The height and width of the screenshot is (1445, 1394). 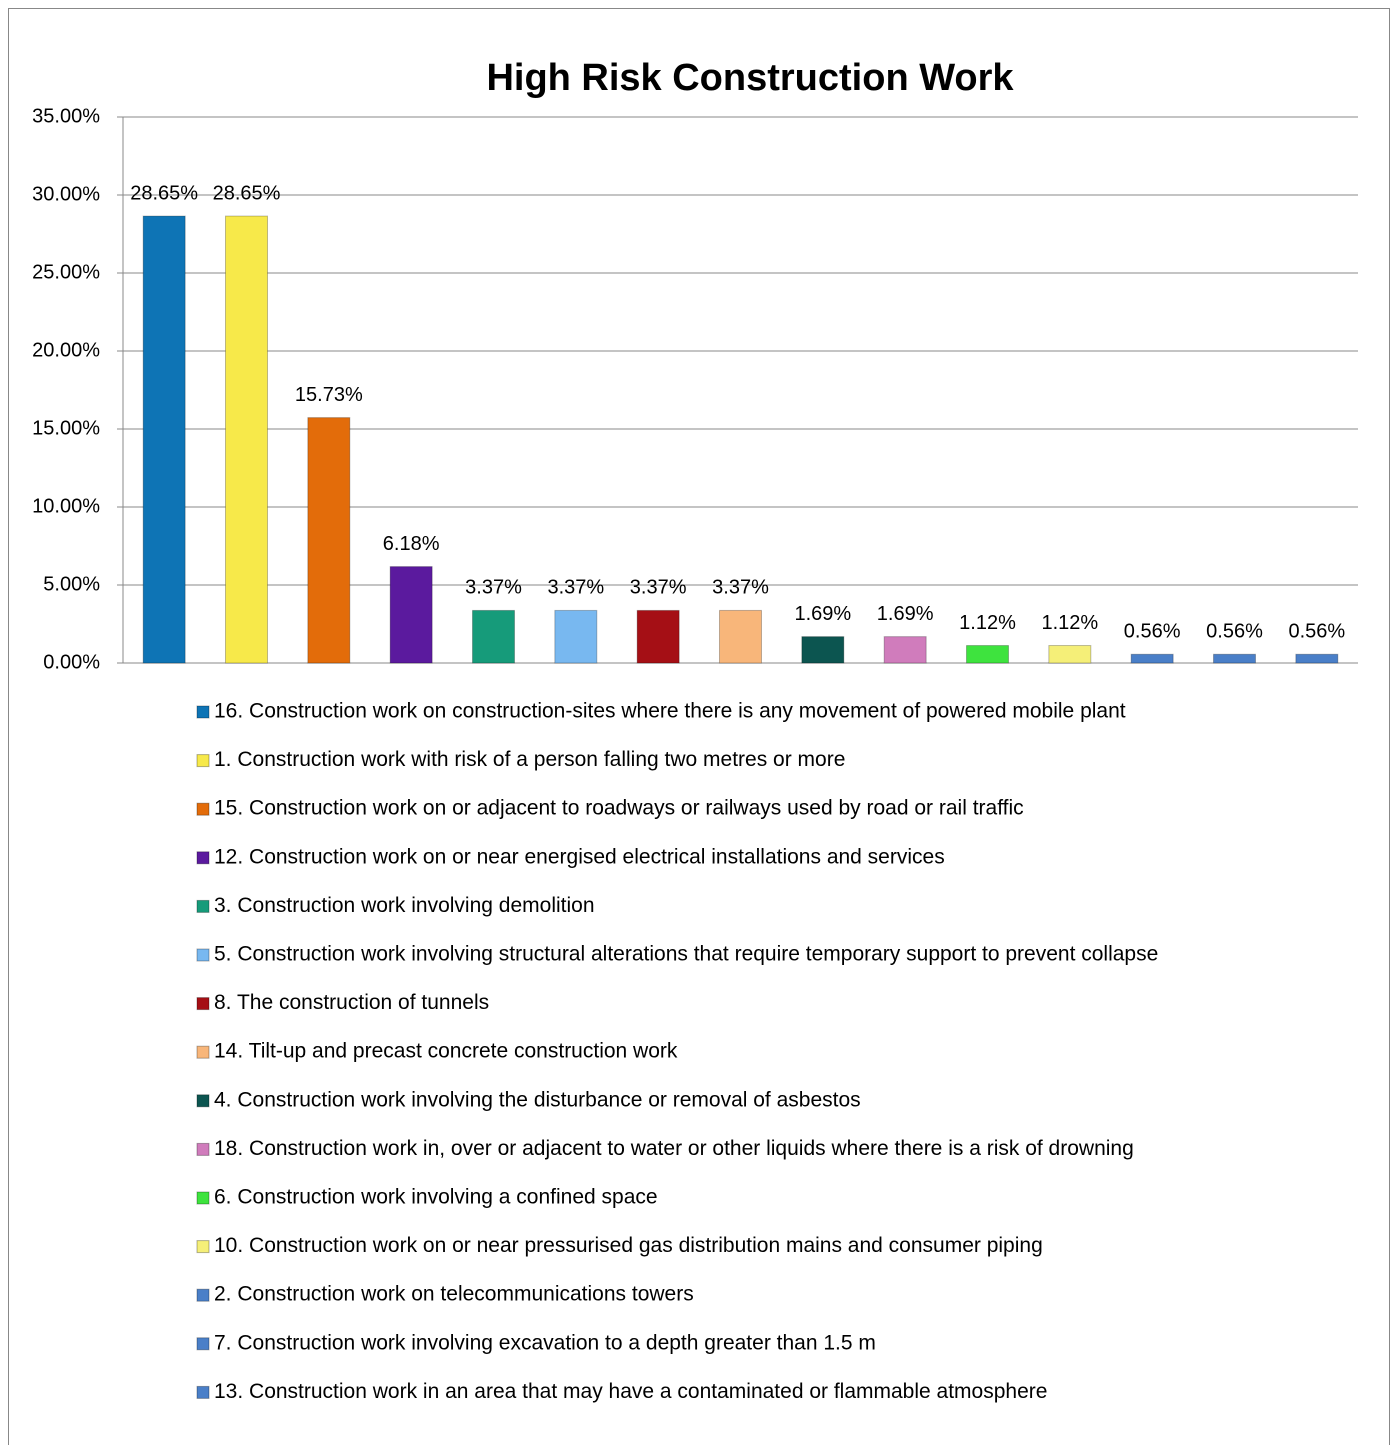 What do you see at coordinates (66, 194) in the screenshot?
I see `y-tick-label: 30.00%` at bounding box center [66, 194].